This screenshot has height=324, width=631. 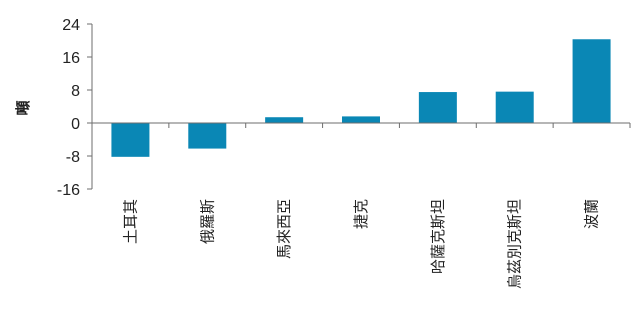 What do you see at coordinates (73, 157) in the screenshot?
I see `y-tick-label: -8` at bounding box center [73, 157].